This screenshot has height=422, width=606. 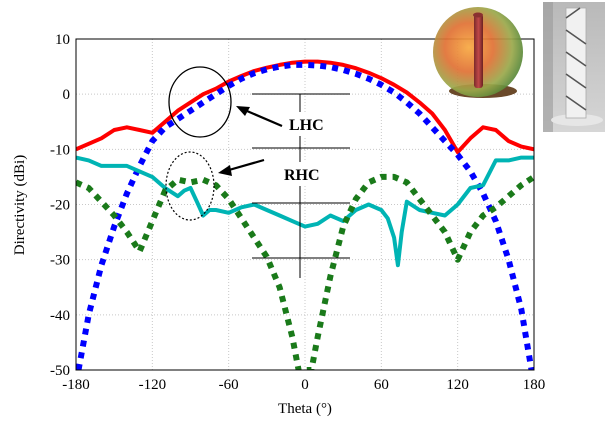 What do you see at coordinates (577, 120) in the screenshot?
I see `photo-base` at bounding box center [577, 120].